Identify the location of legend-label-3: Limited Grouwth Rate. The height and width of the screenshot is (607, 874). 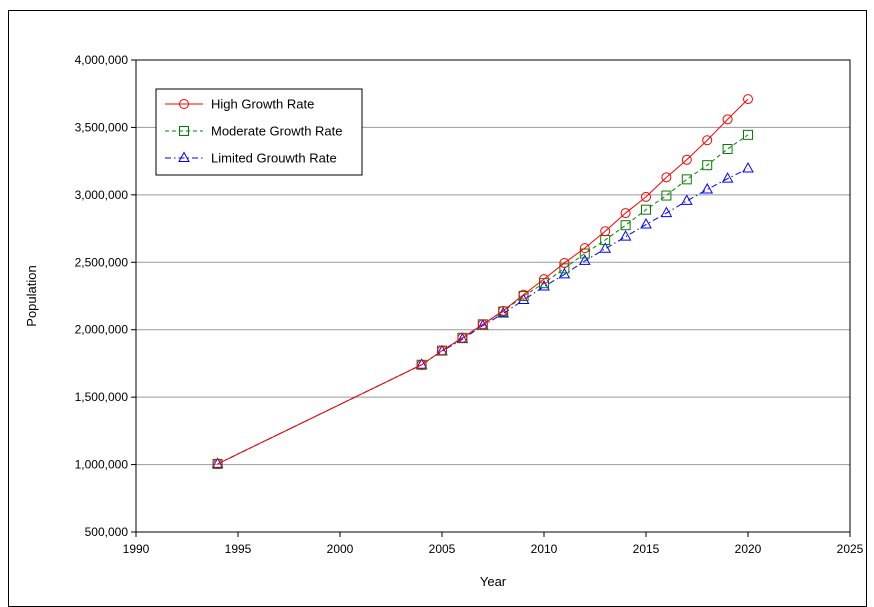
(274, 158).